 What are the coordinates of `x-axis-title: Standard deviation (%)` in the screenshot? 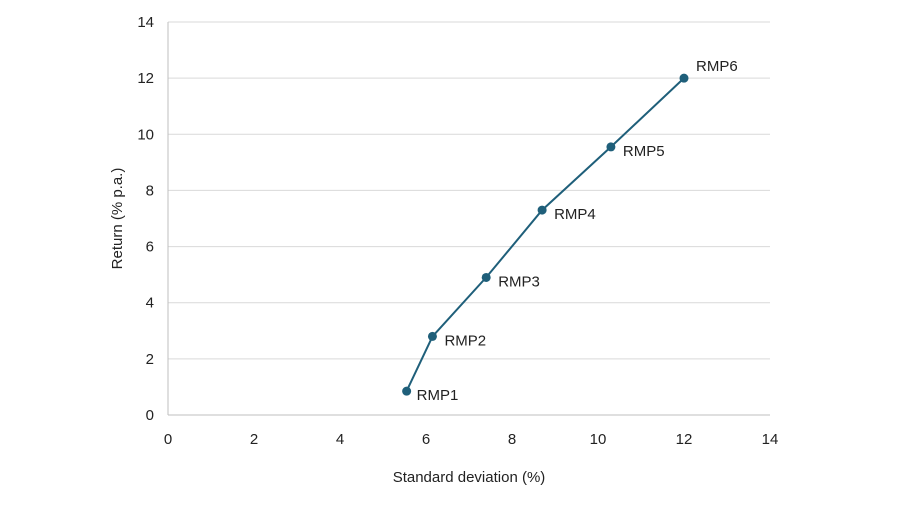 It's located at (469, 477).